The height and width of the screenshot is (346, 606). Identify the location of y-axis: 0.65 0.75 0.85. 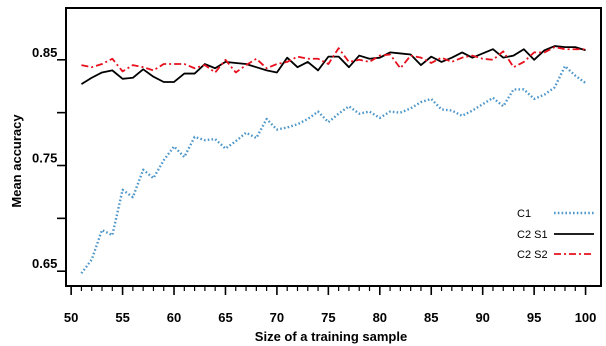
(49, 159).